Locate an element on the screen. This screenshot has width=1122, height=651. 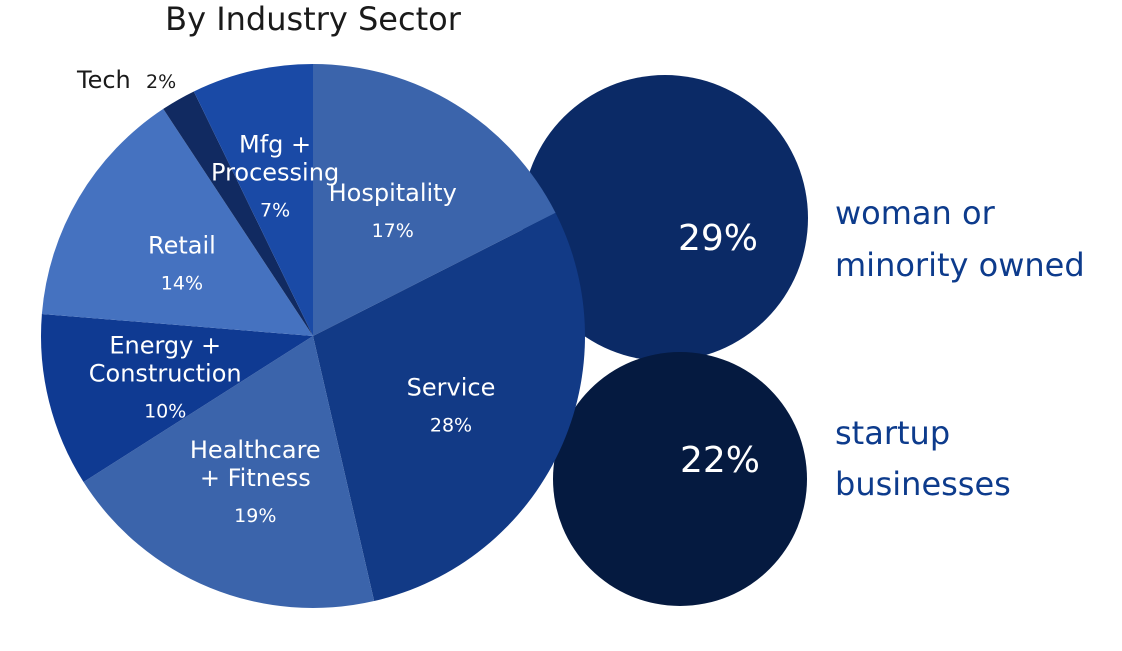
slice-label-energy-construction-1: Energy + is located at coordinates (165, 346).